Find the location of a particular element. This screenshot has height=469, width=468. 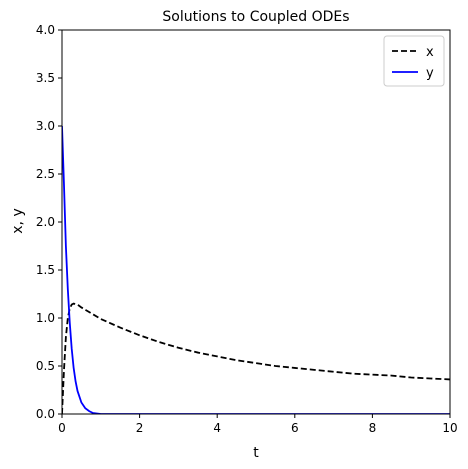

legend-frame is located at coordinates (414, 61).